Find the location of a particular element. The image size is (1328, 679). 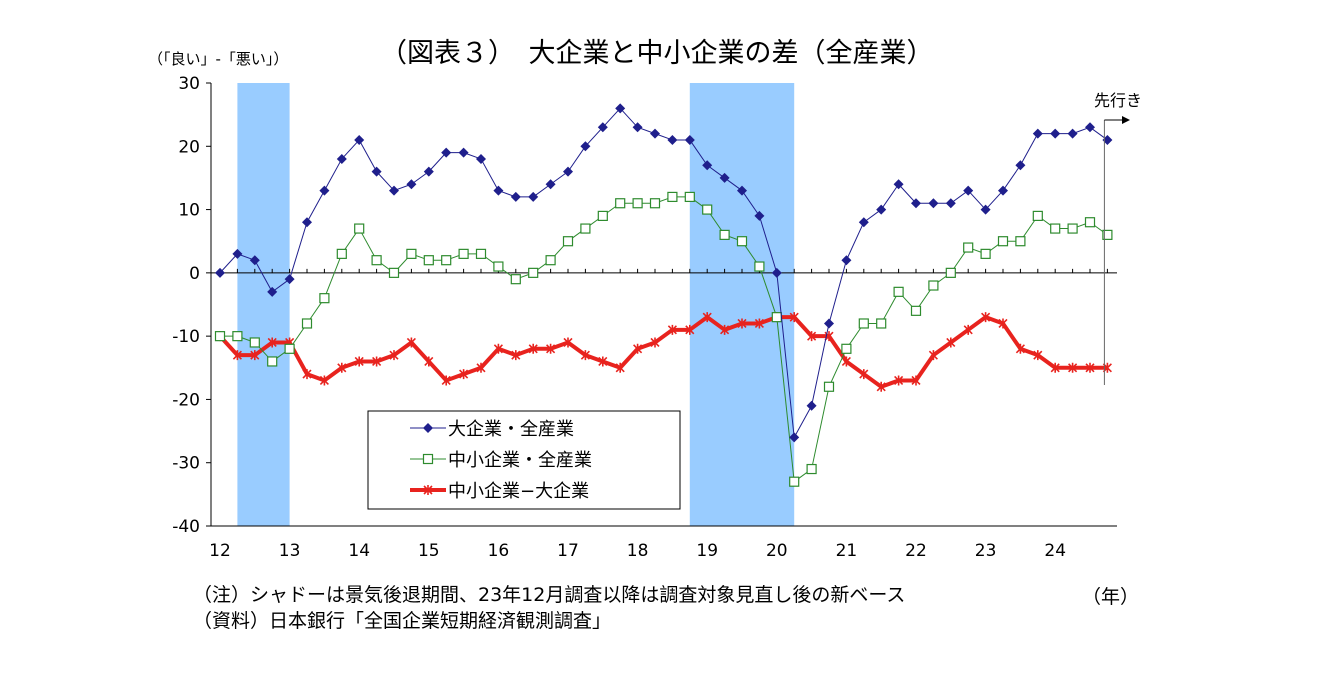

x-tick-label: 24 is located at coordinates (1055, 551).